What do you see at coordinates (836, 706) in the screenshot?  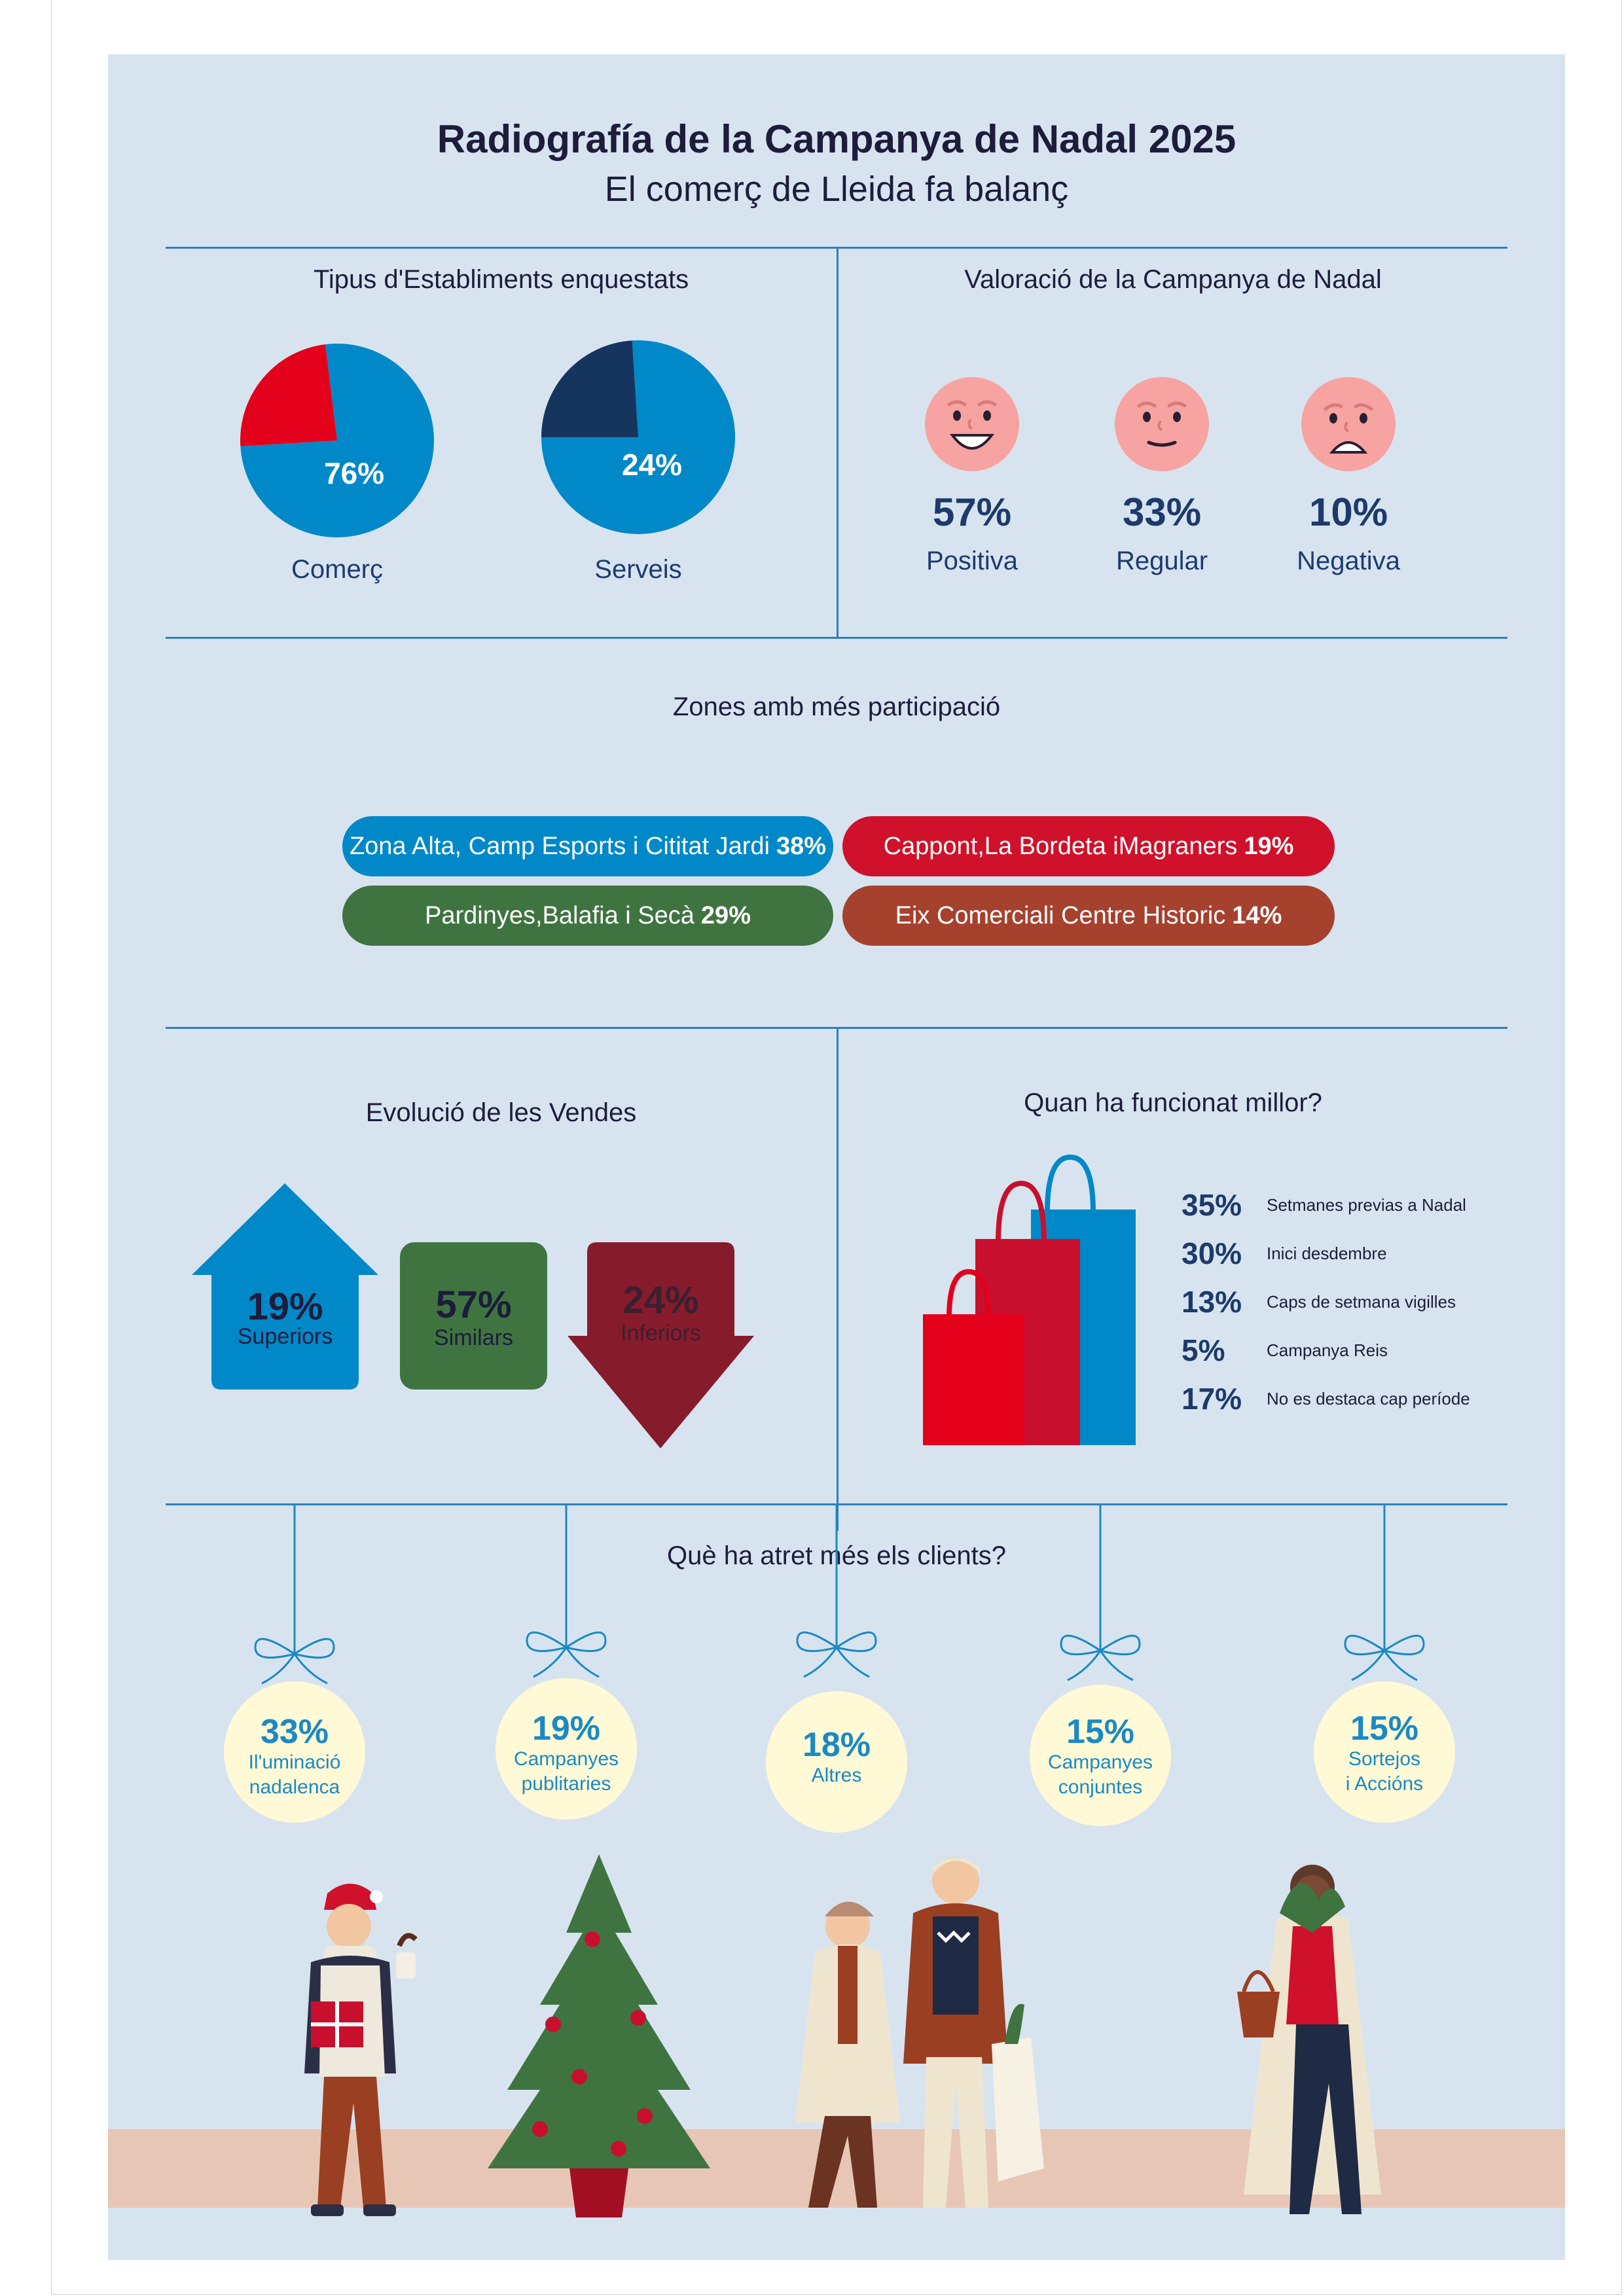 I see `zones-title: Zones amb més participació` at bounding box center [836, 706].